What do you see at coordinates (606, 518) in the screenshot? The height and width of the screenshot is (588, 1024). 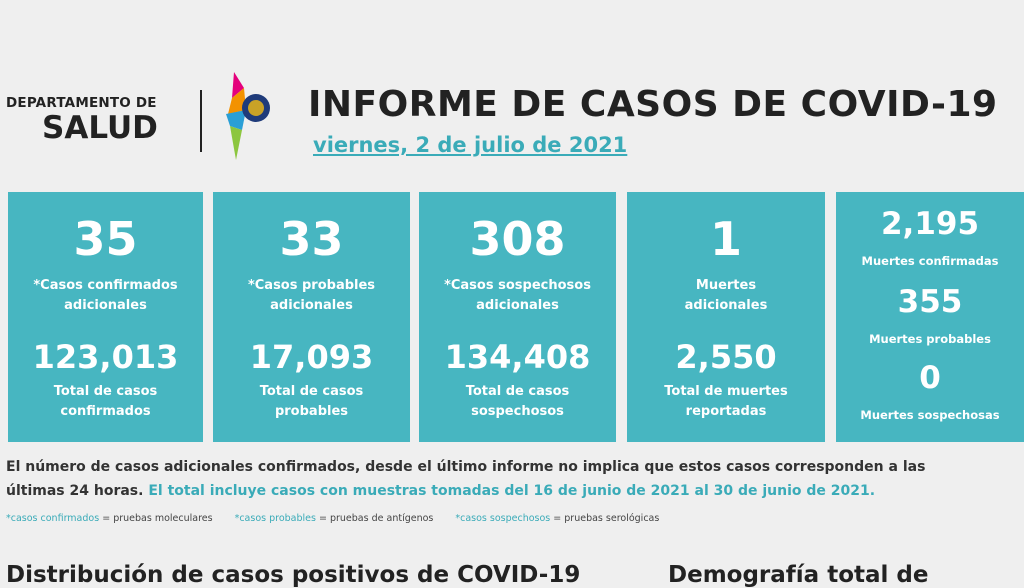 I see `legend-definition: = pruebas serológicas` at bounding box center [606, 518].